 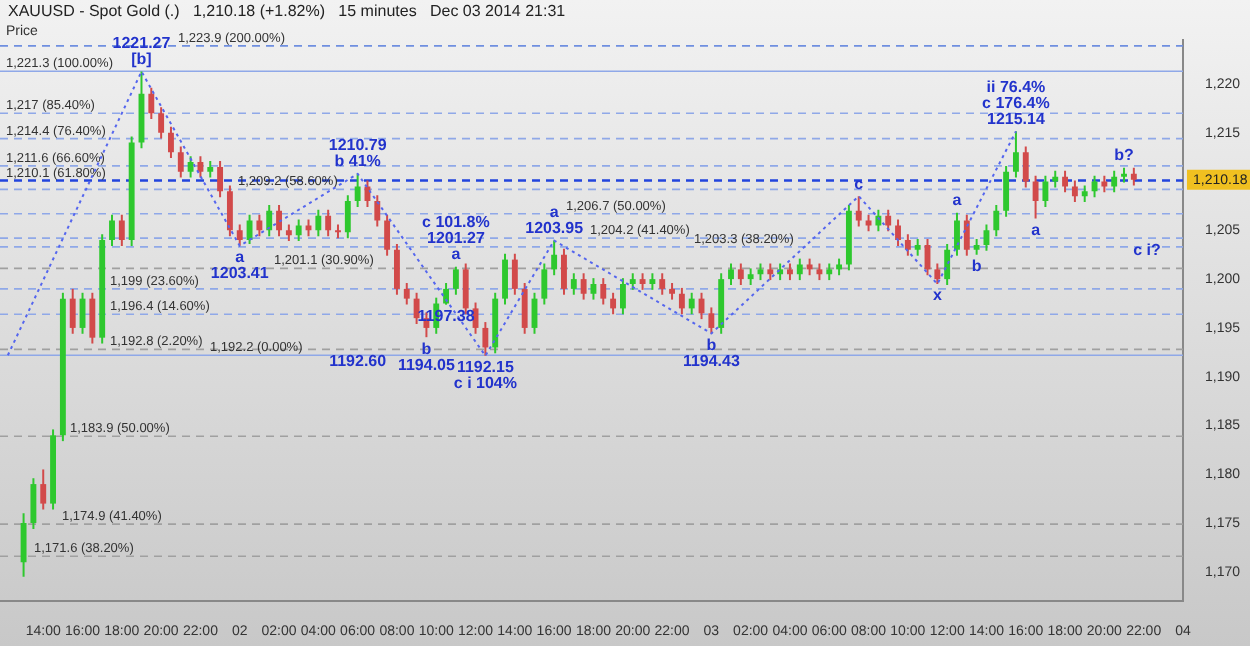 What do you see at coordinates (240, 273) in the screenshot?
I see `annotation: 1203.41` at bounding box center [240, 273].